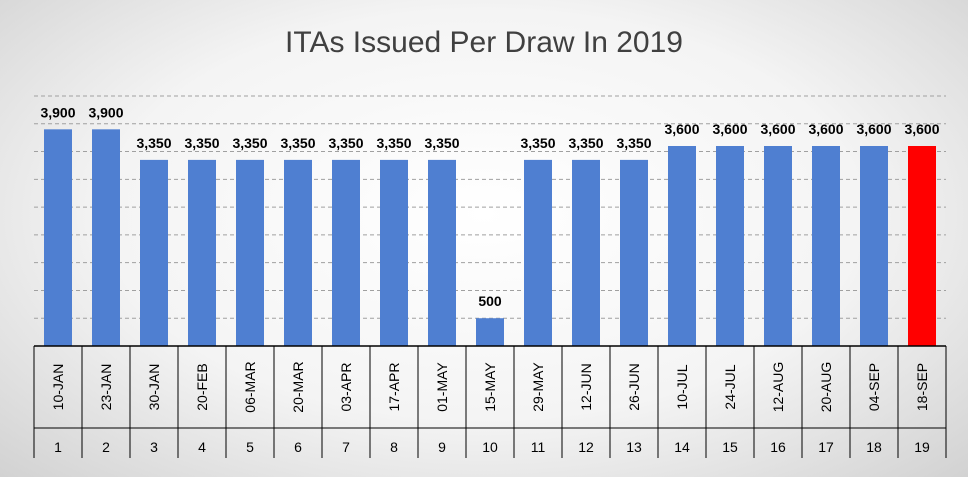 This screenshot has width=968, height=477. What do you see at coordinates (586, 386) in the screenshot?
I see `category-label: 12-JUN` at bounding box center [586, 386].